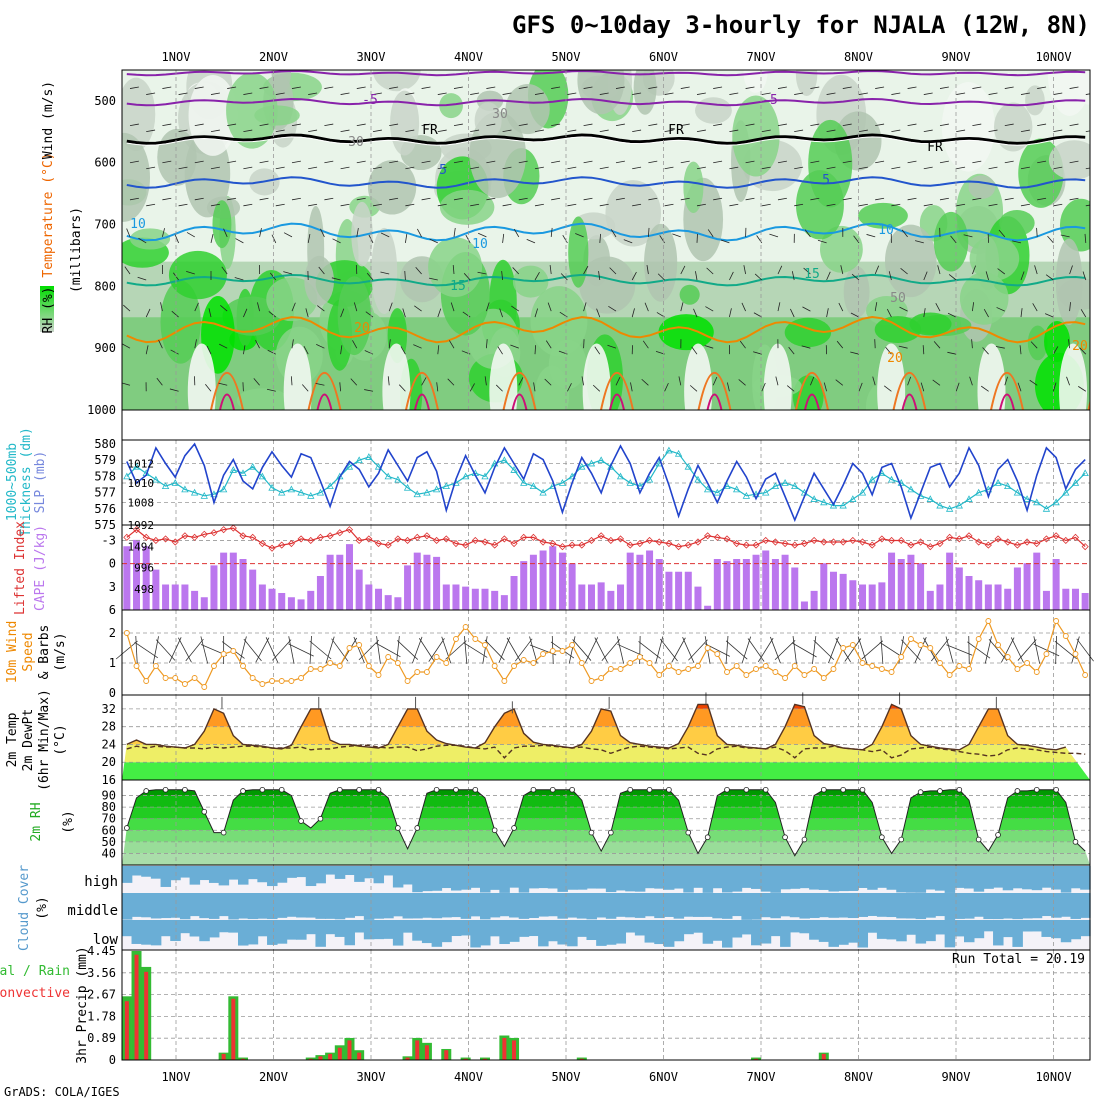 Image resolution: width=1100 pixels, height=1100 pixels. I want to click on rh-tick-label: 40, so click(109, 853).